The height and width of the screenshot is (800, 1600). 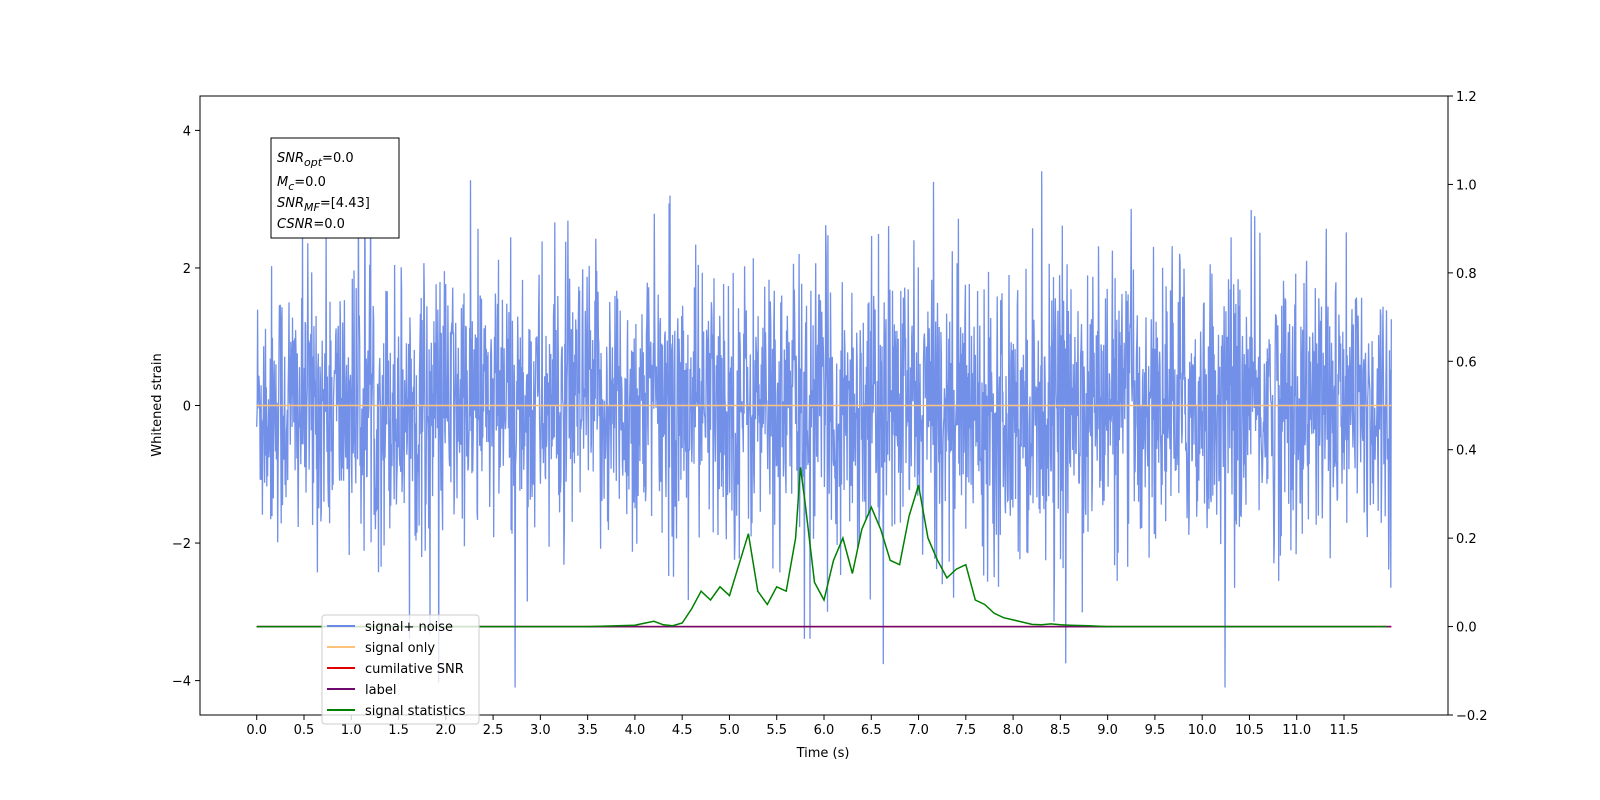 What do you see at coordinates (776, 730) in the screenshot?
I see `x-tick-label: 5.5` at bounding box center [776, 730].